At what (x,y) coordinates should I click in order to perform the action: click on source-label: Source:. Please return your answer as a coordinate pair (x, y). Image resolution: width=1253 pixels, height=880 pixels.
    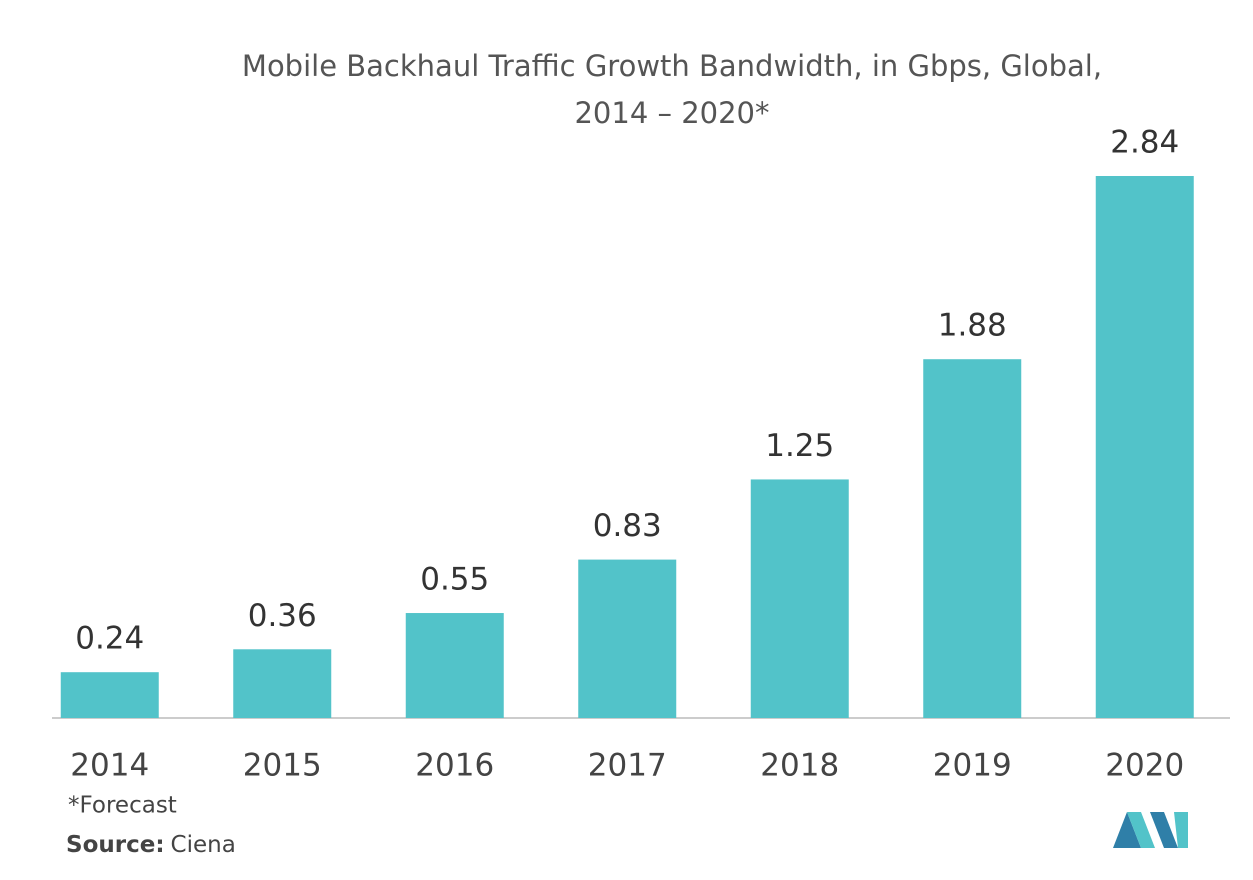
    Looking at the image, I should click on (115, 845).